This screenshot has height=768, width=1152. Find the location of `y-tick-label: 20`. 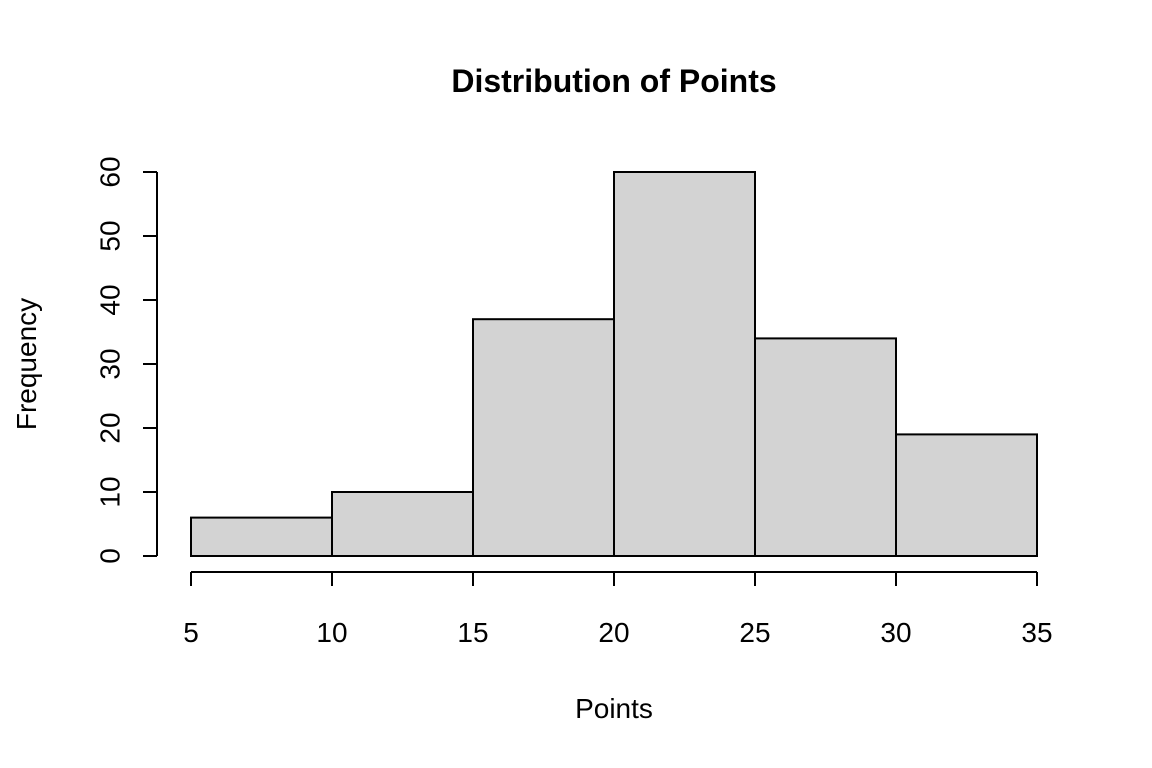

y-tick-label: 20 is located at coordinates (109, 427).